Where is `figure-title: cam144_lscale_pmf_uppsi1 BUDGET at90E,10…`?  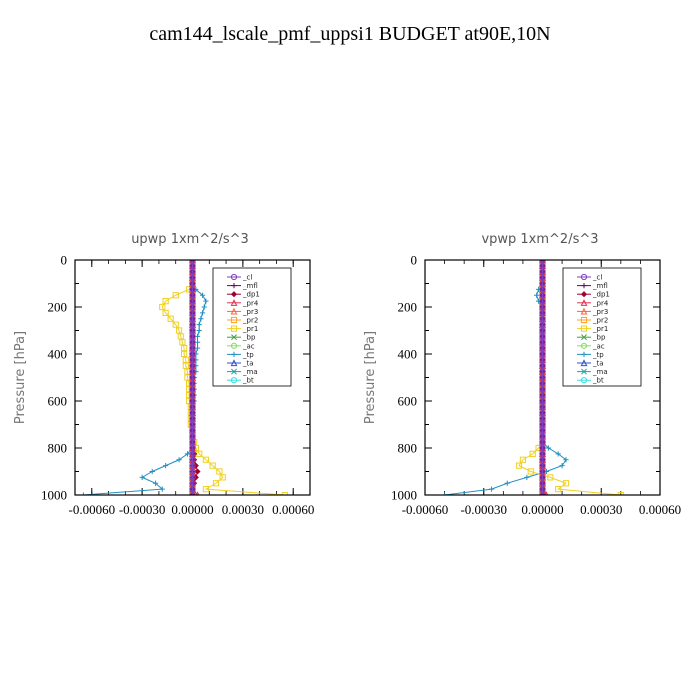 figure-title: cam144_lscale_pmf_uppsi1 BUDGET at90E,10… is located at coordinates (349, 34).